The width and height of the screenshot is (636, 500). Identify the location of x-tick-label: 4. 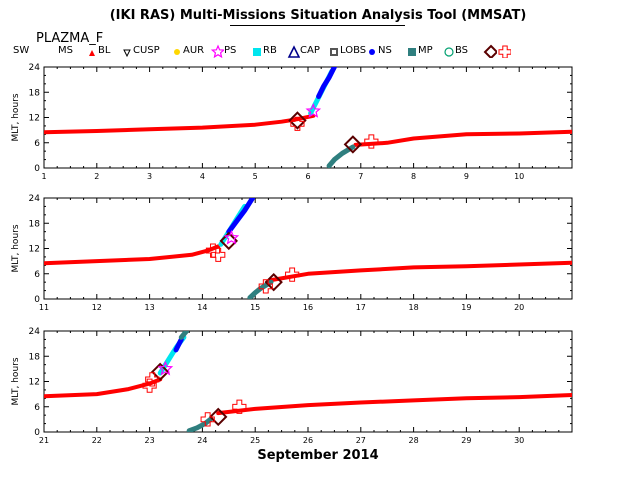
(202, 176).